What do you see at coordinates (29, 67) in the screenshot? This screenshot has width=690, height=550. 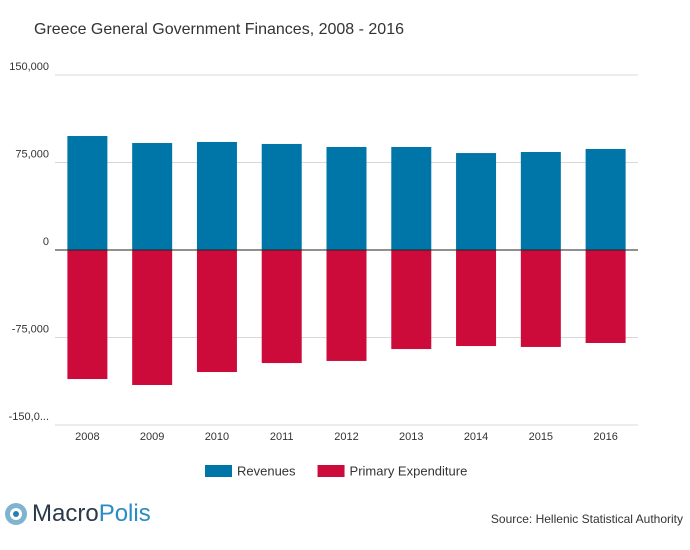 I see `y-tick-label: 150,000` at bounding box center [29, 67].